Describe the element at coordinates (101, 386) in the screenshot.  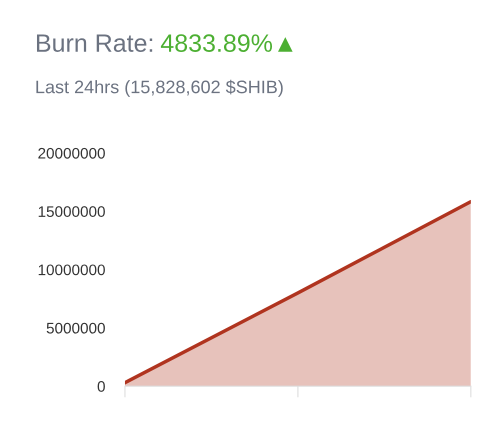
I see `y-tick-label: 0` at that location.